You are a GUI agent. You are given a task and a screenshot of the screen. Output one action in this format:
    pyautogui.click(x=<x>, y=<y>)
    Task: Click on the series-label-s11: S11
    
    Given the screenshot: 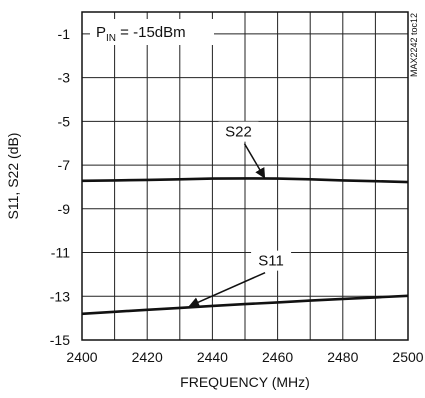 What is the action you would take?
    pyautogui.click(x=271, y=261)
    